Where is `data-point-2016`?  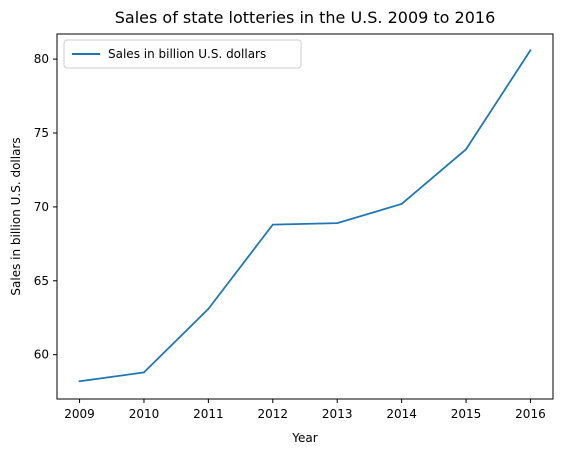
data-point-2016 is located at coordinates (530, 50).